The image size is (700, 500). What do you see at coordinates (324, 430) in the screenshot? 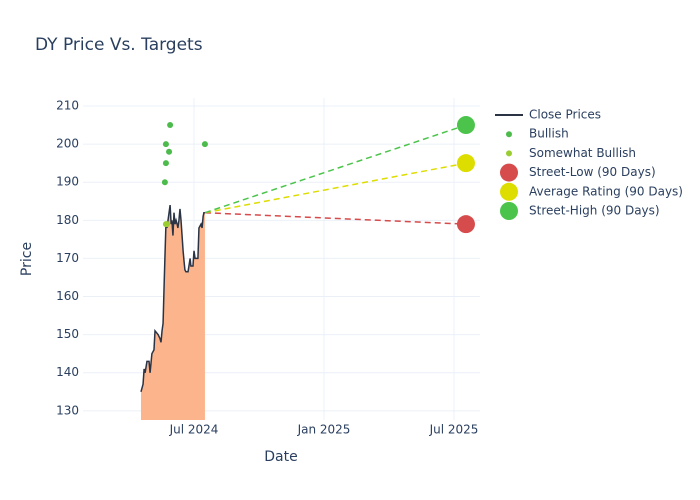
I see `x-tick-label: Jan 2025` at bounding box center [324, 430].